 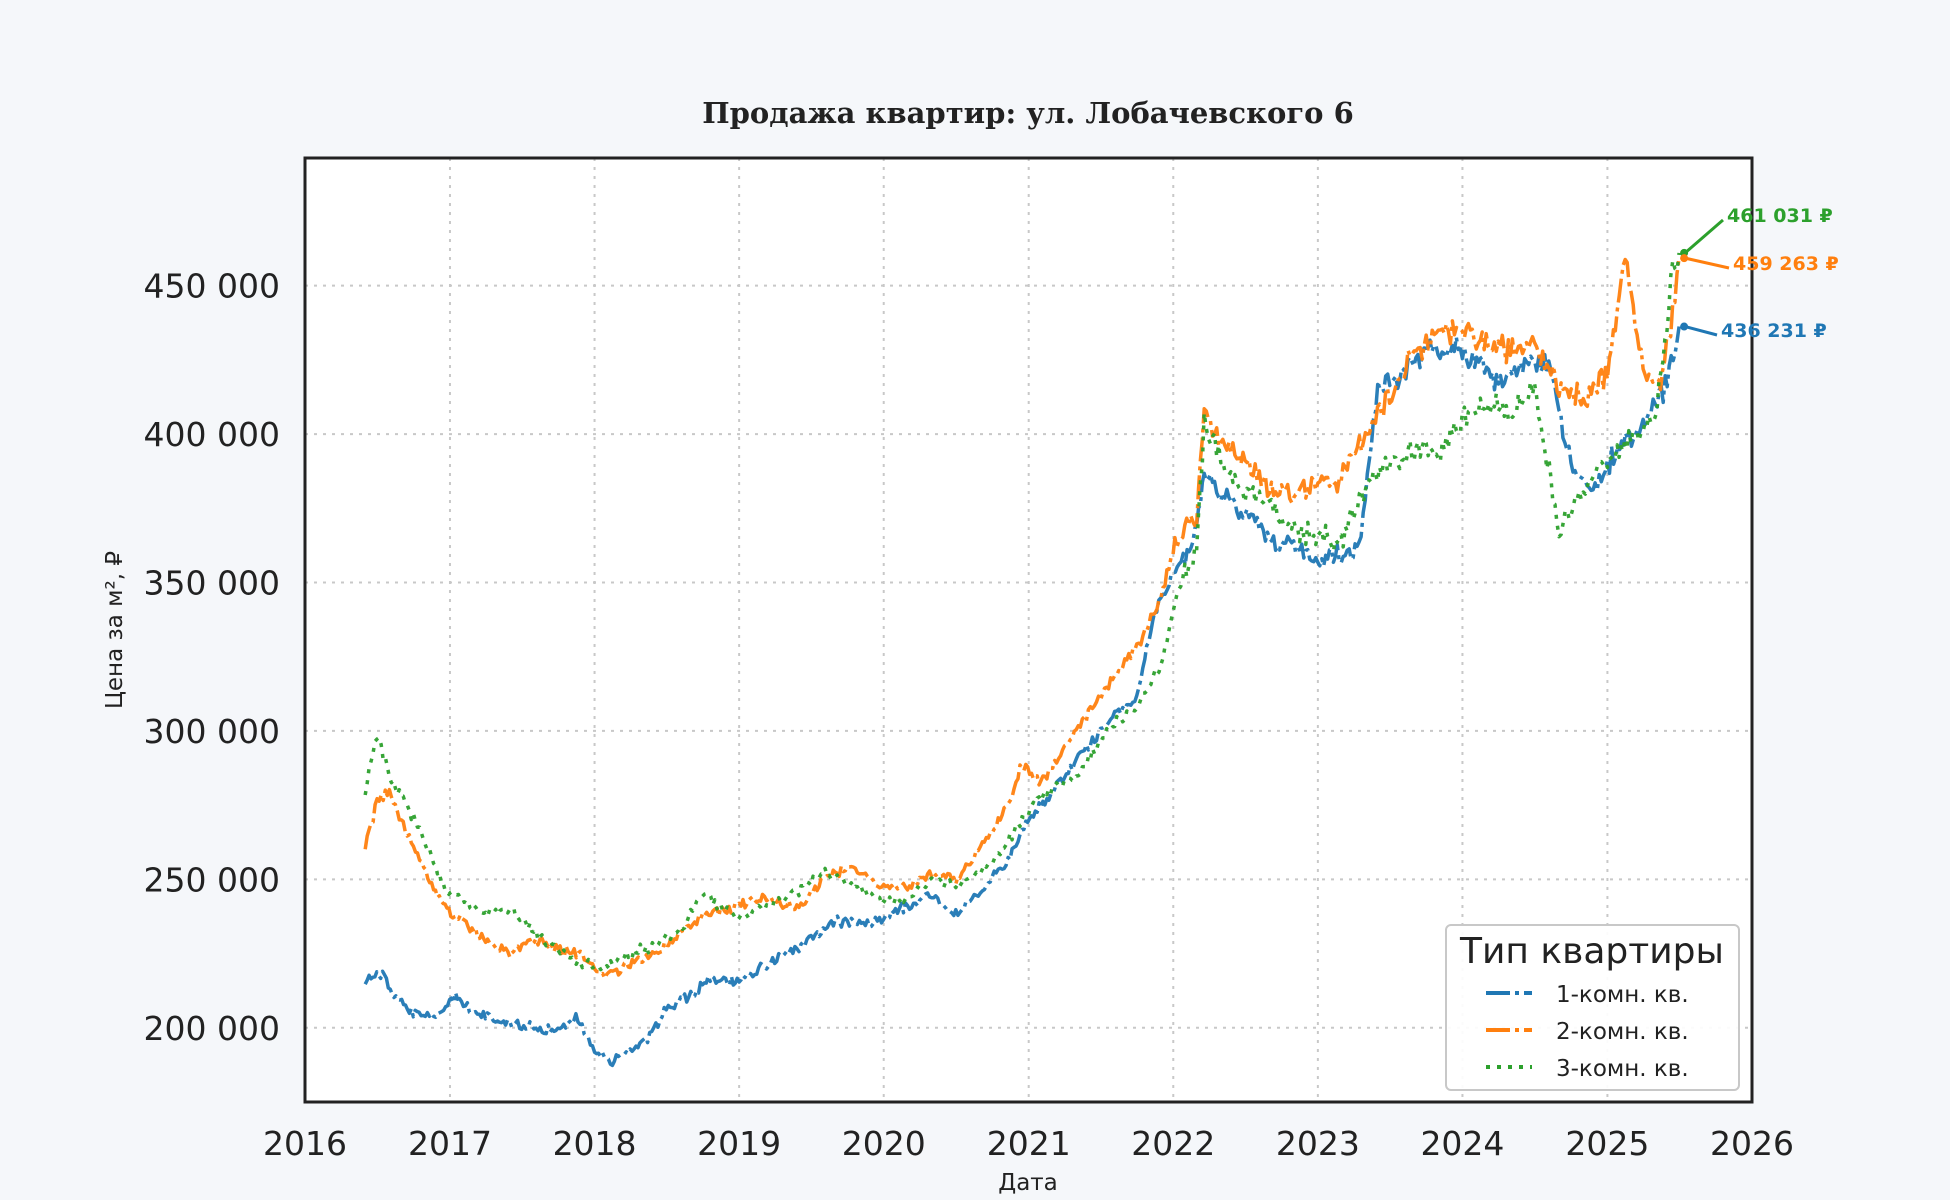 I want to click on annotation-label: 459 263 ₽, so click(x=1786, y=264).